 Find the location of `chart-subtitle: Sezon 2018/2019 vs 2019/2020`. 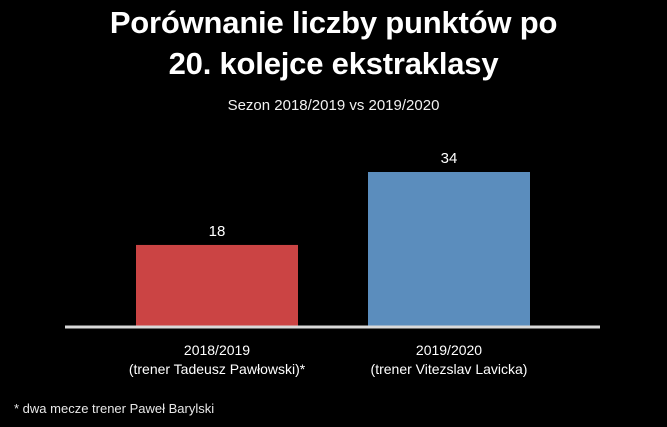

chart-subtitle: Sezon 2018/2019 vs 2019/2020 is located at coordinates (333, 105).